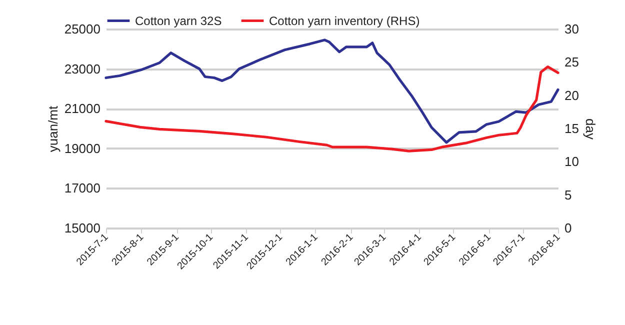  What do you see at coordinates (571, 162) in the screenshot?
I see `y2-tick-label: 10` at bounding box center [571, 162].